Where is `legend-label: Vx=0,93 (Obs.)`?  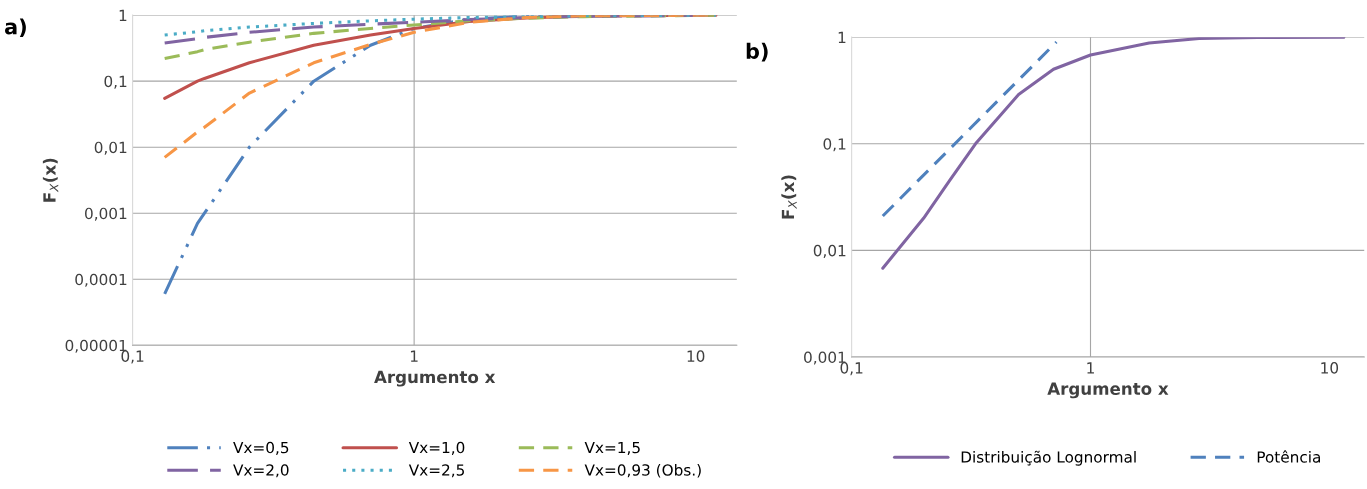 legend-label: Vx=0,93 (Obs.) is located at coordinates (642, 470).